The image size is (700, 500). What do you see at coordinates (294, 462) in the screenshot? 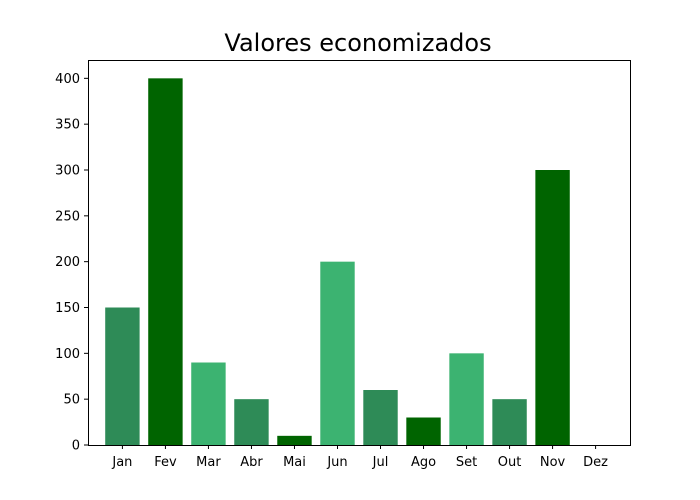
I see `x-tick-label: Mai` at bounding box center [294, 462].